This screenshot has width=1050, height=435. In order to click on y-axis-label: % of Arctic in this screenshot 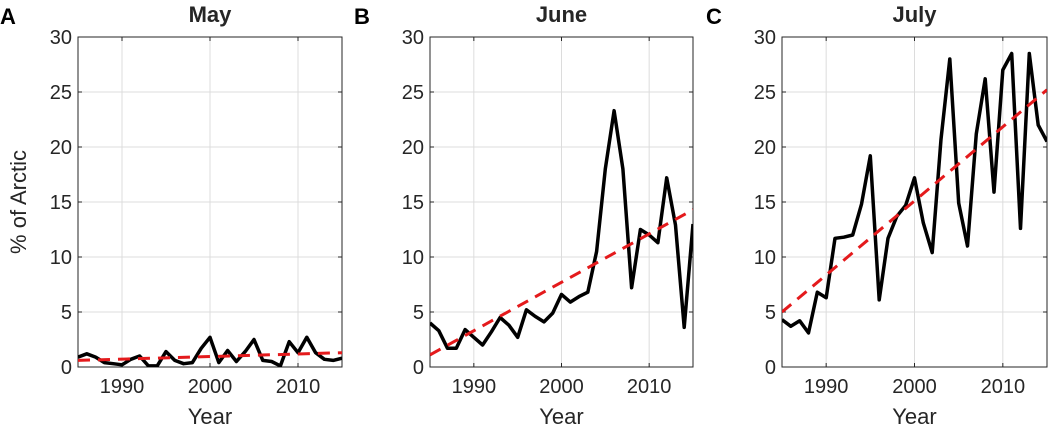, I will do `click(18, 202)`.